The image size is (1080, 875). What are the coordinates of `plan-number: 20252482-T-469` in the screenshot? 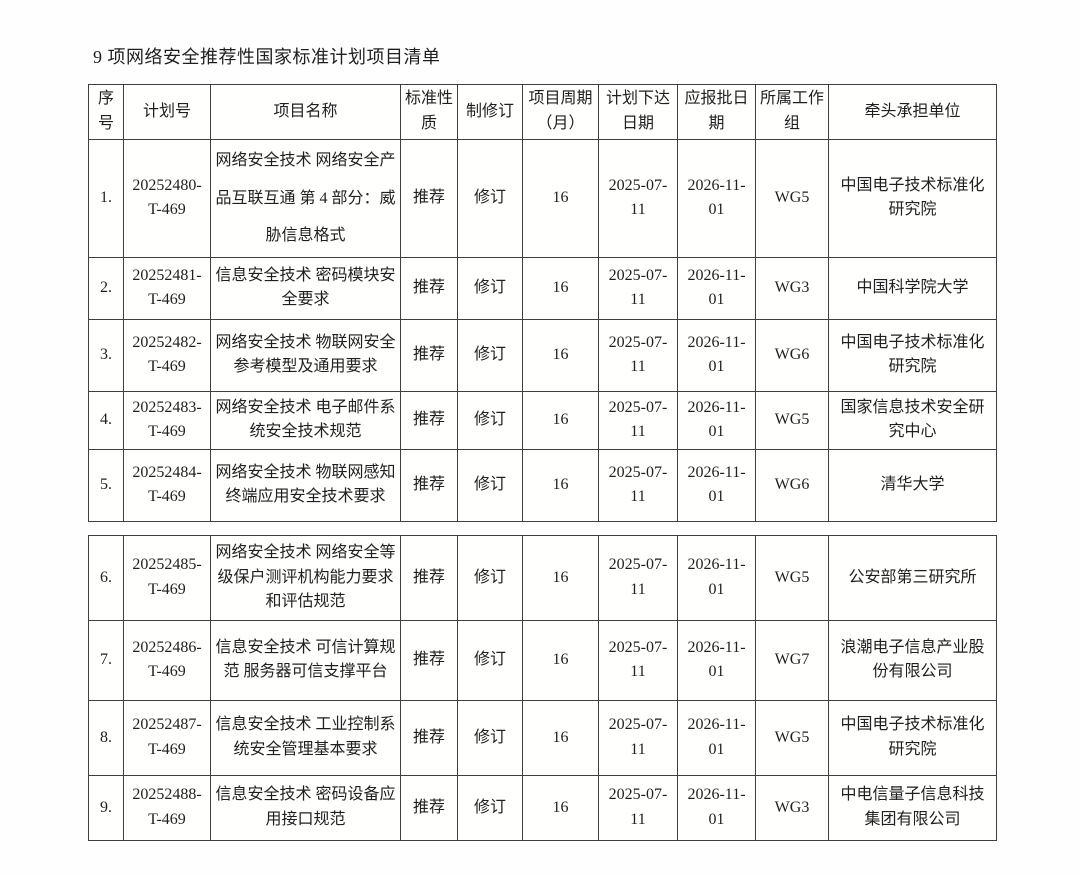 It's located at (167, 355).